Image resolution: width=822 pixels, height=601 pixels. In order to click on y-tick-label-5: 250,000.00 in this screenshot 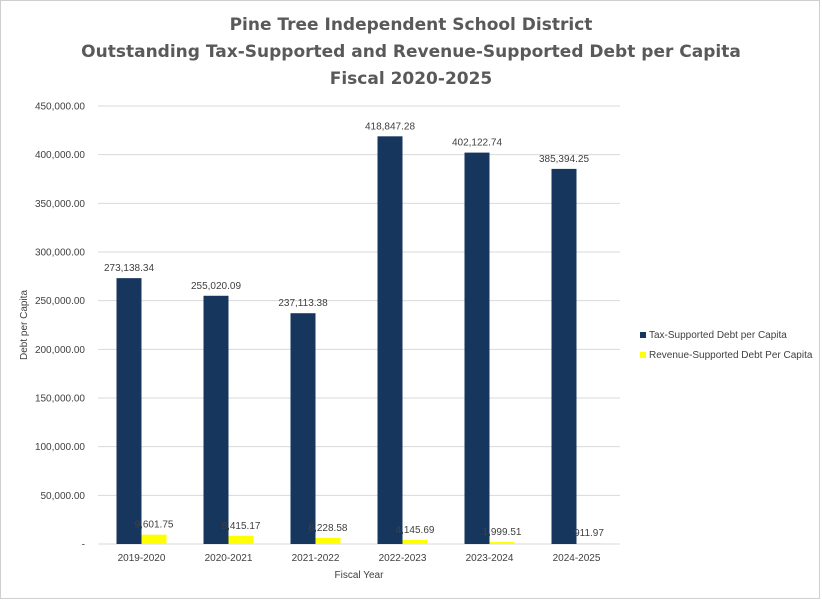, I will do `click(60, 301)`.